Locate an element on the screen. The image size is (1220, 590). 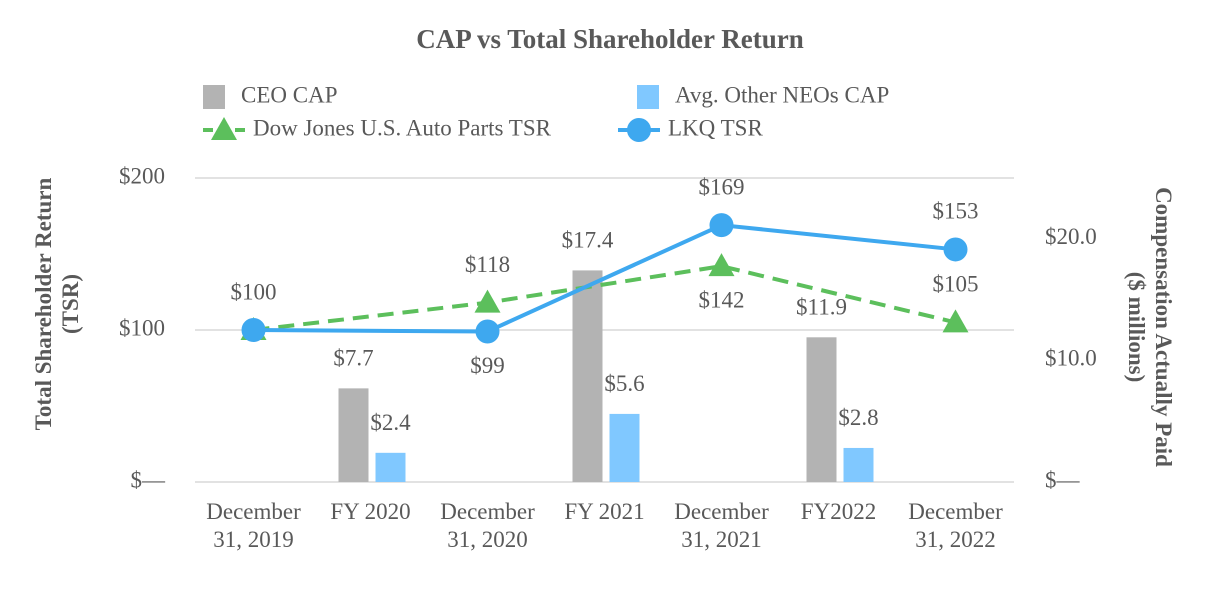
data-label: $11.9 is located at coordinates (821, 307).